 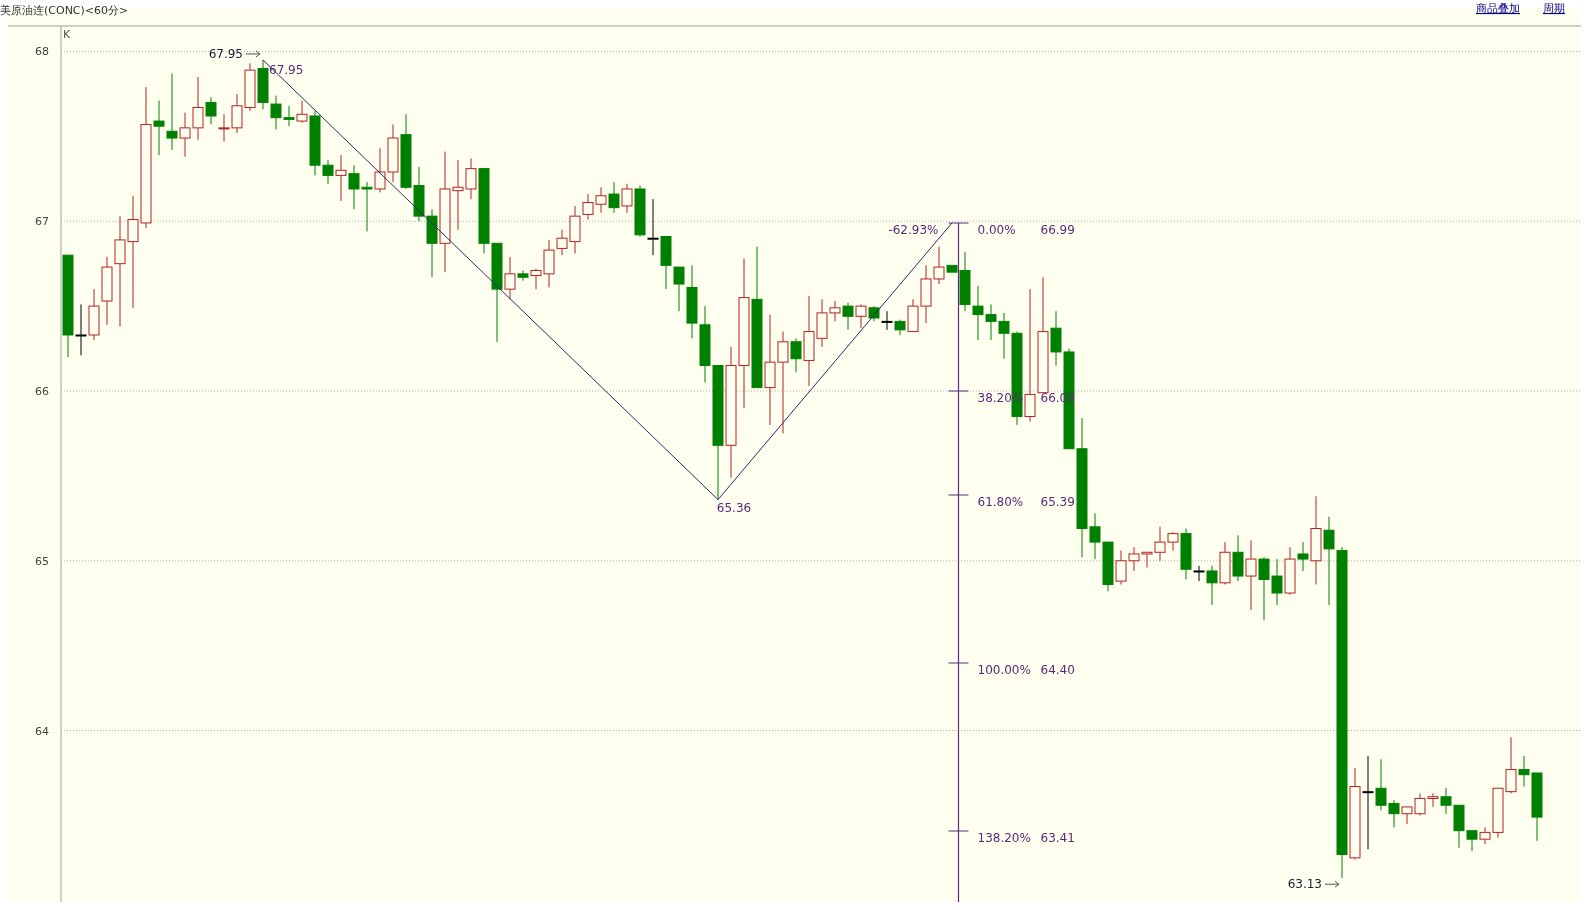 I want to click on annotation: 100.00%, so click(x=1004, y=670).